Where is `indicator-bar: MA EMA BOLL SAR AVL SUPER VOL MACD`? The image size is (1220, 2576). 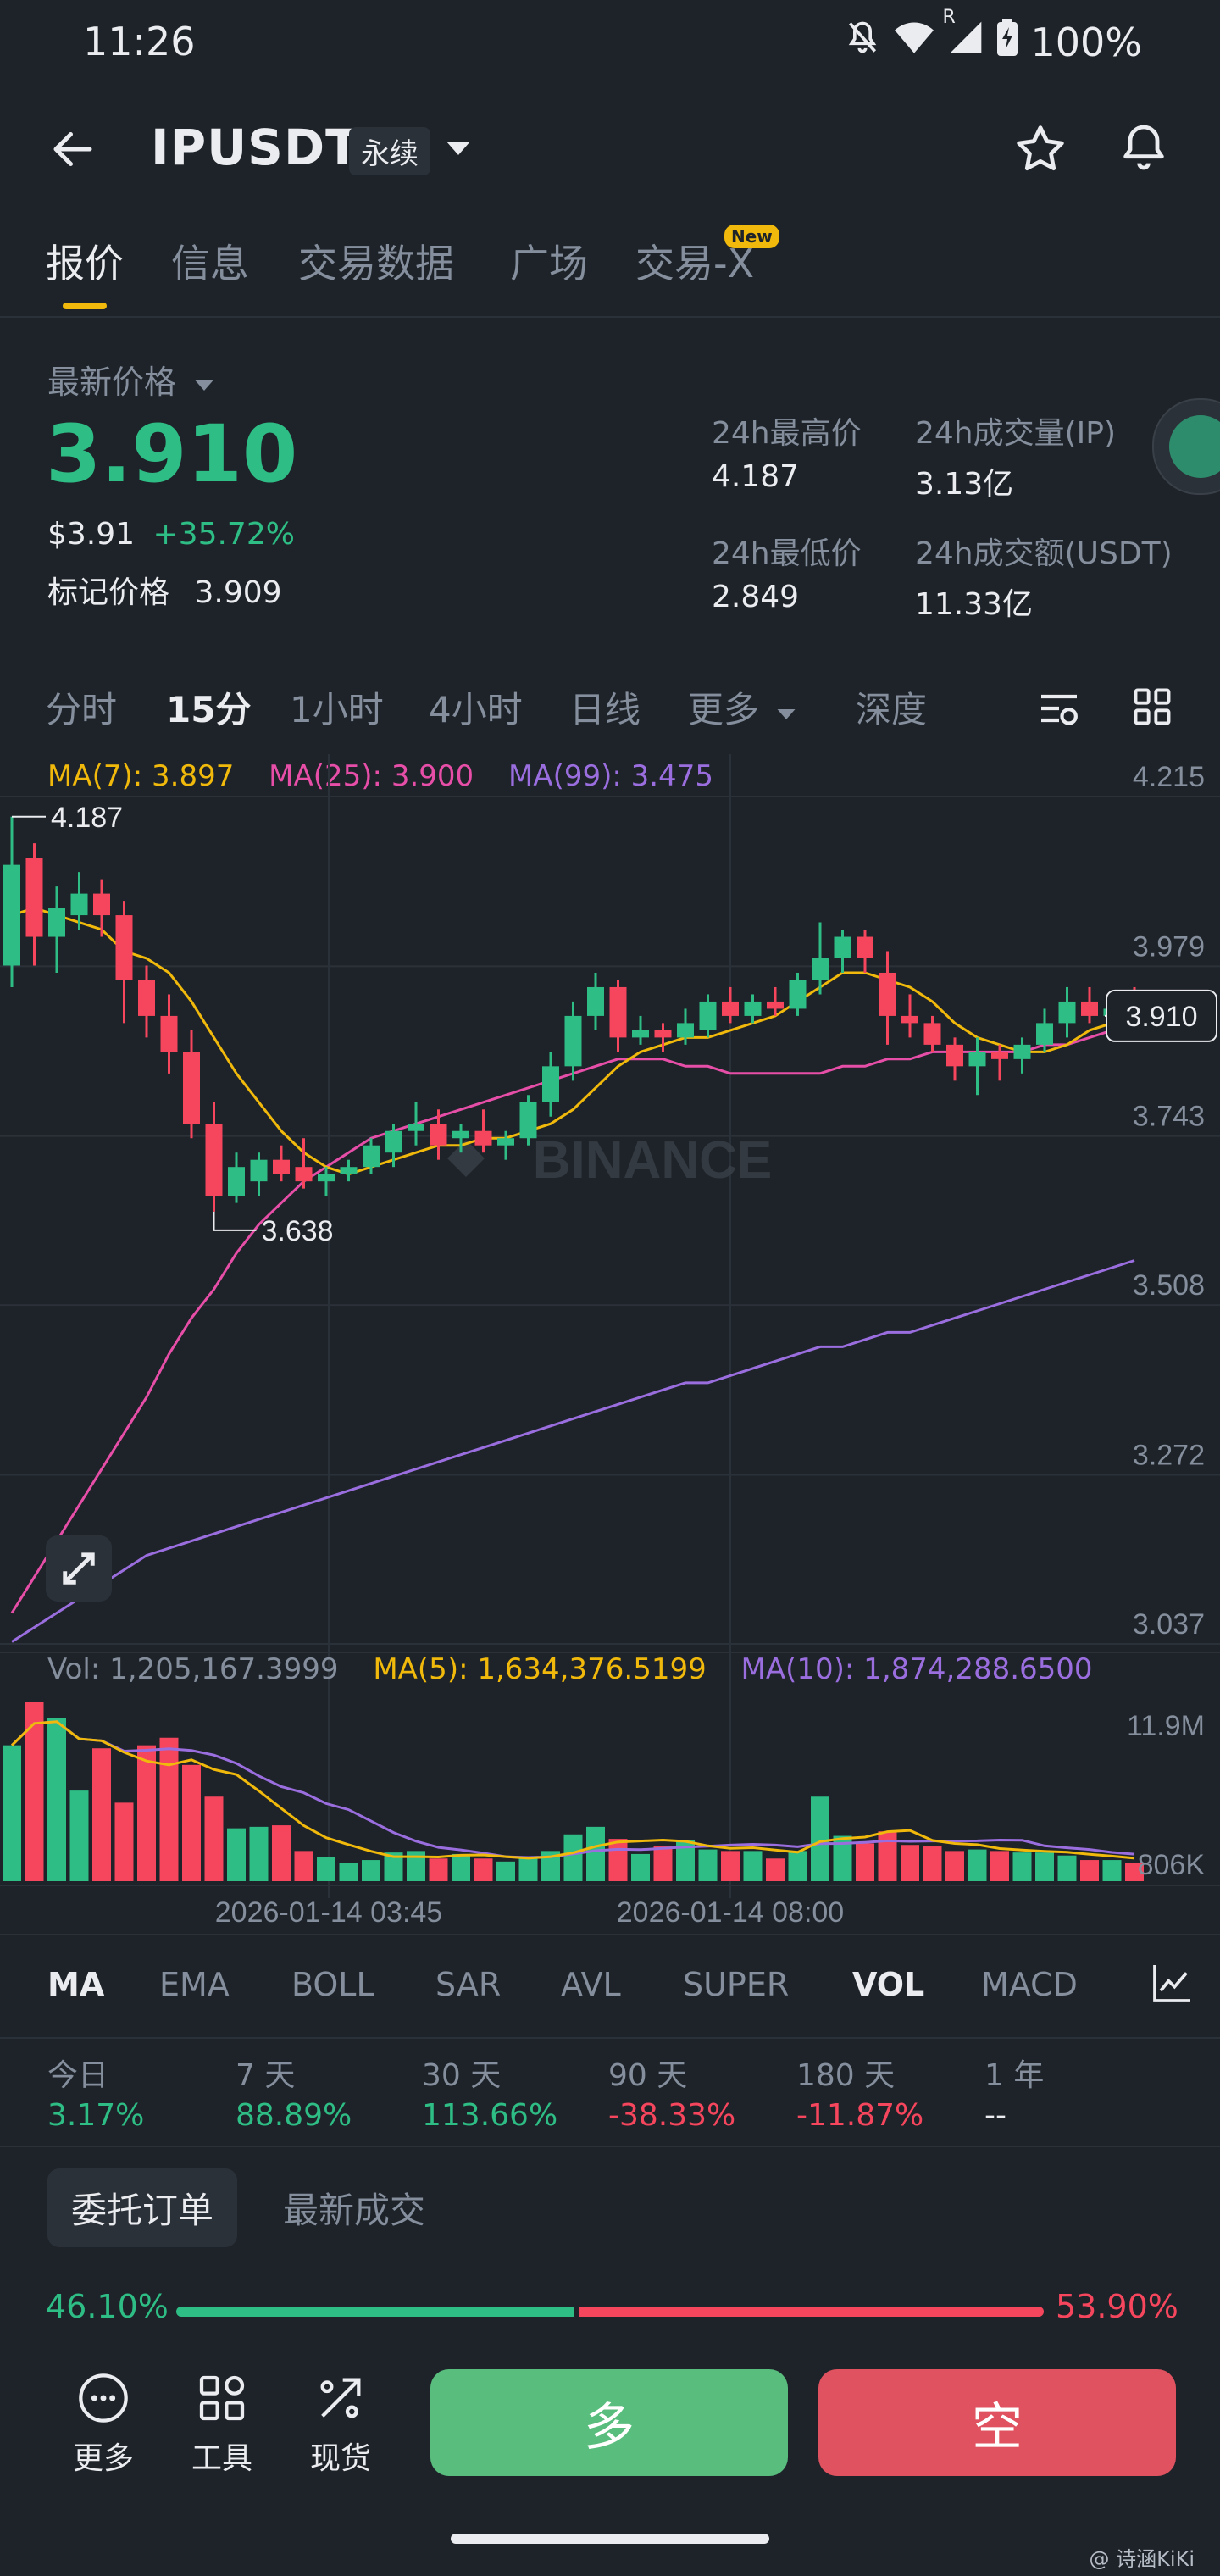
indicator-bar: MA EMA BOLL SAR AVL SUPER VOL MACD is located at coordinates (610, 1986).